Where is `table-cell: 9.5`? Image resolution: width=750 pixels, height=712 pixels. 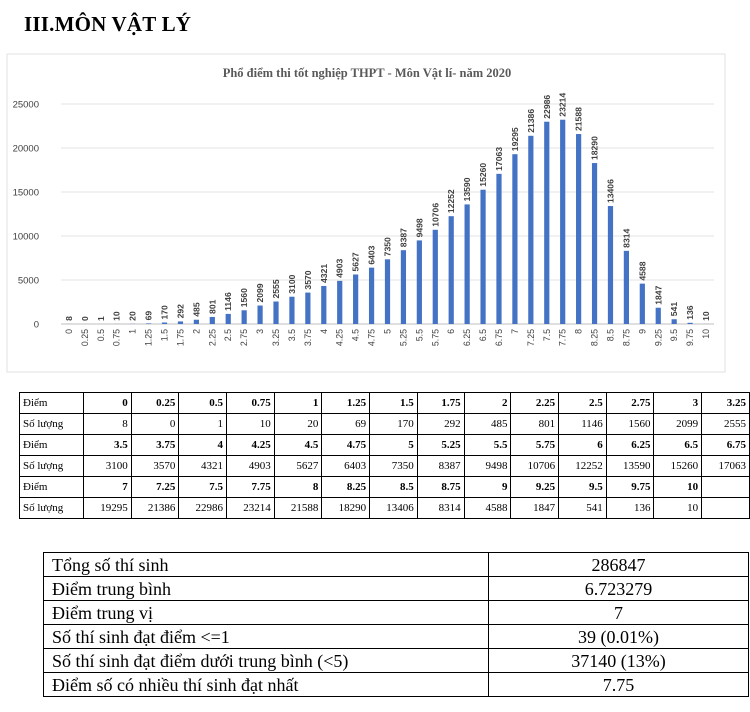 table-cell: 9.5 is located at coordinates (582, 487).